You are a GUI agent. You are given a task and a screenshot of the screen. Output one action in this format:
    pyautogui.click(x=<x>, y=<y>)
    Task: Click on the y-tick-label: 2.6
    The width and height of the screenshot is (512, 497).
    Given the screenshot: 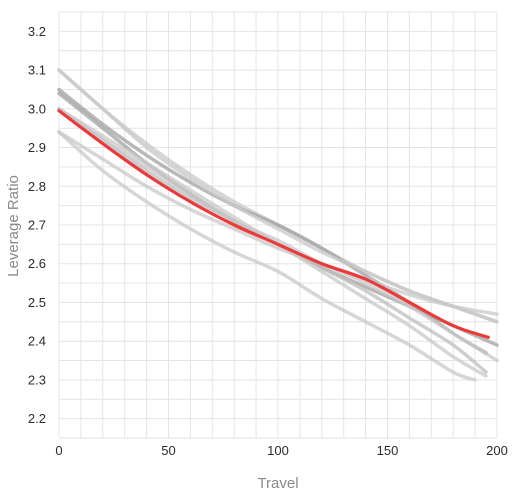 What is the action you would take?
    pyautogui.click(x=37, y=263)
    